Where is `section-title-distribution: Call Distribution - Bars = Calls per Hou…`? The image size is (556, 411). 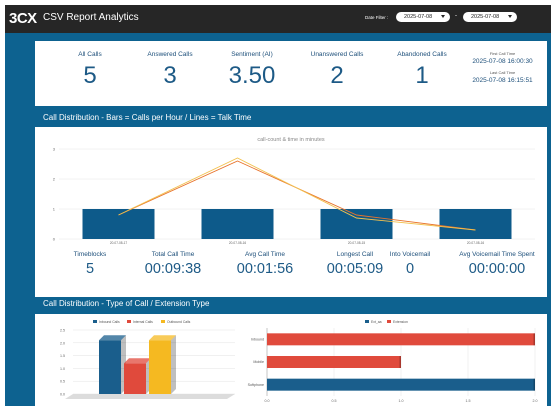 section-title-distribution: Call Distribution - Bars = Calls per Hou… is located at coordinates (147, 117).